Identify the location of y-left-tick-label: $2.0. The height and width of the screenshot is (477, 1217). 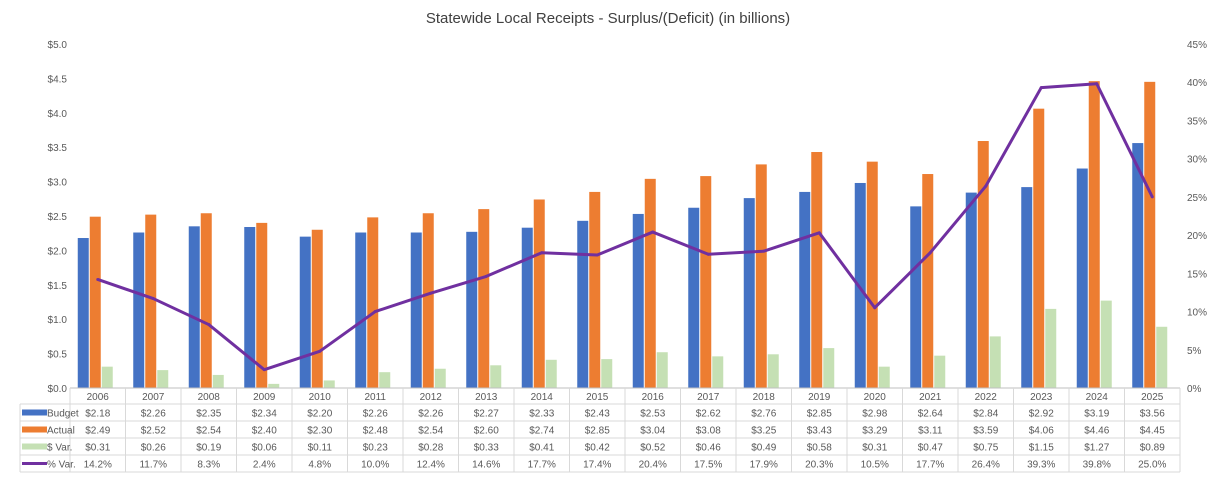
(58, 251).